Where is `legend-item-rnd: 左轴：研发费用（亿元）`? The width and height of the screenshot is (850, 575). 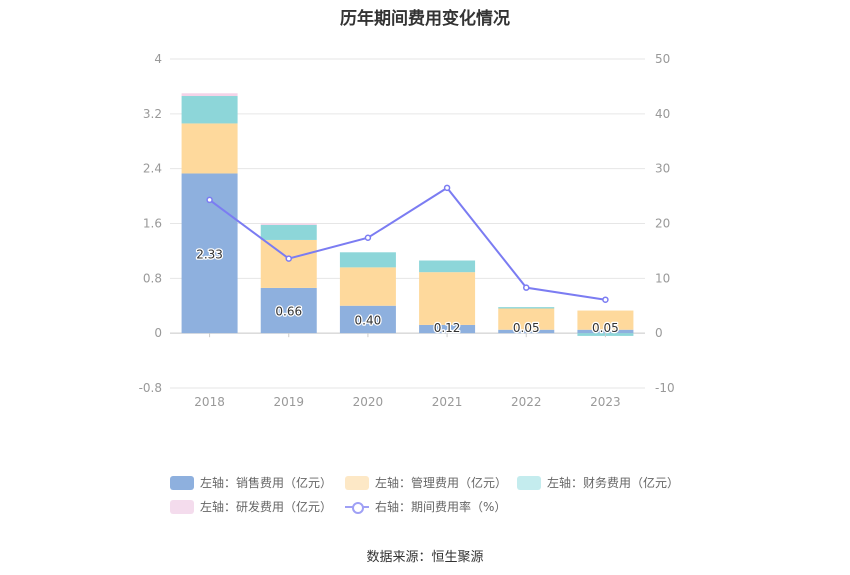 legend-item-rnd: 左轴：研发费用（亿元） is located at coordinates (251, 506).